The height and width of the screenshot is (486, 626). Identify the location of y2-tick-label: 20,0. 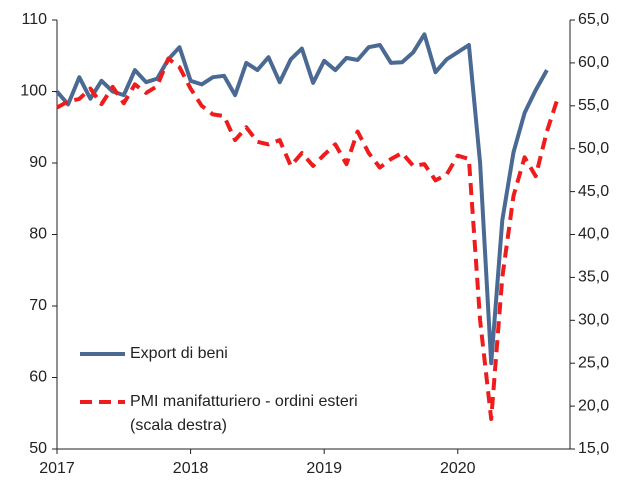
(593, 405).